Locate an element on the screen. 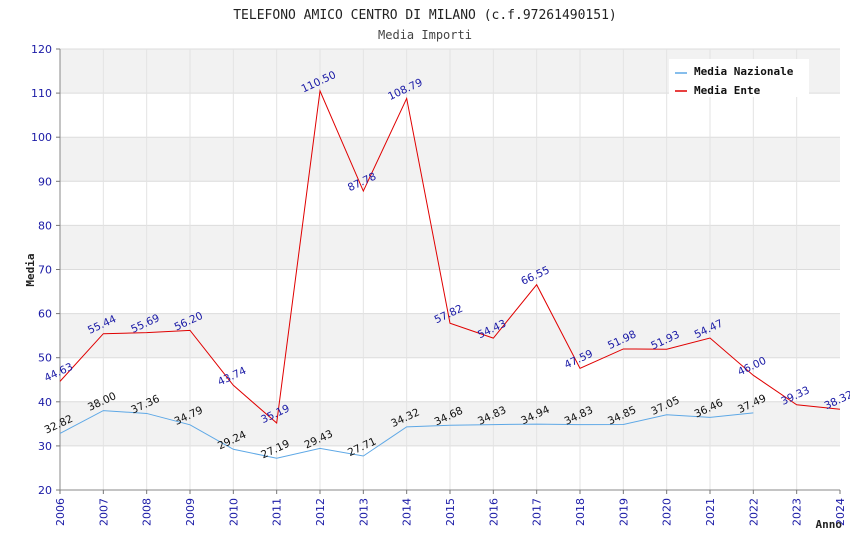 The width and height of the screenshot is (850, 550). x-tick-label: 2009 is located at coordinates (190, 512).